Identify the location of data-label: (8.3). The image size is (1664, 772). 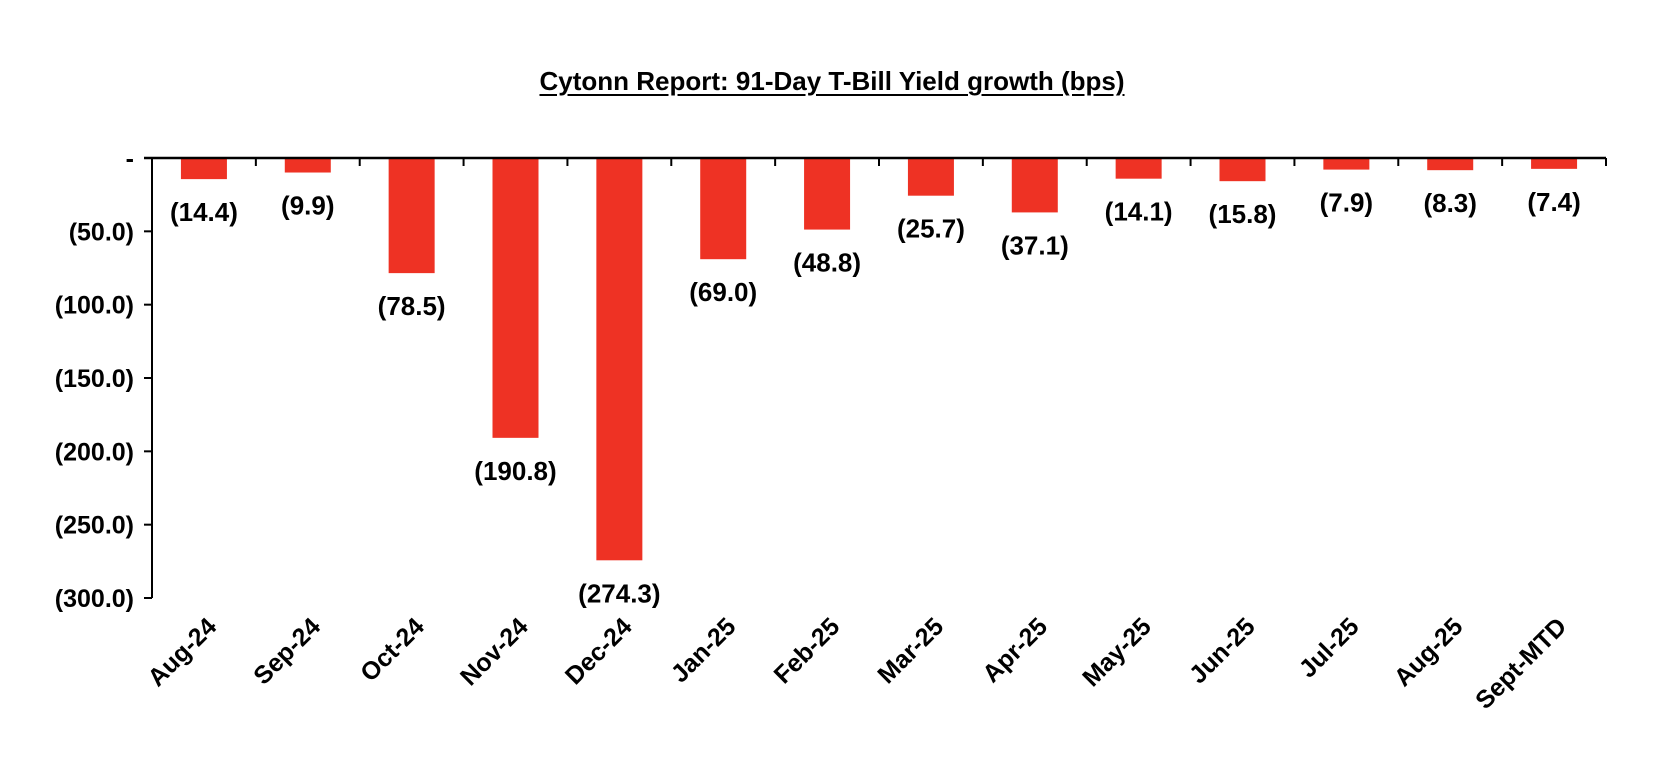
(1449, 203).